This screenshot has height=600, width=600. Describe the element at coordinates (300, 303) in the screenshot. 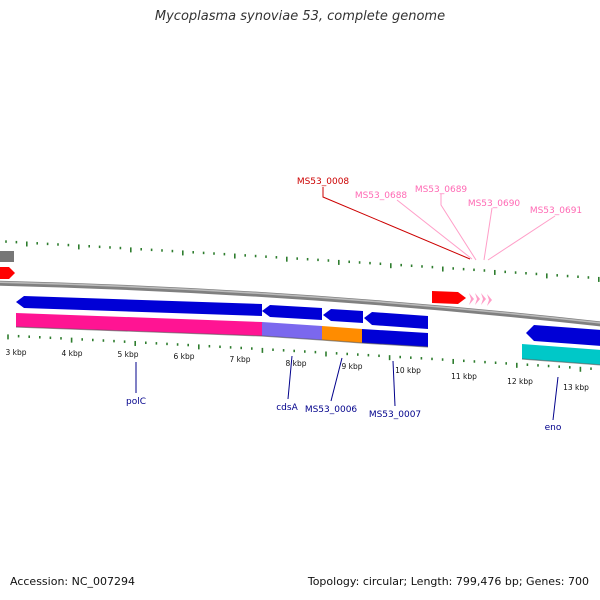

I see `genome-backbone` at that location.